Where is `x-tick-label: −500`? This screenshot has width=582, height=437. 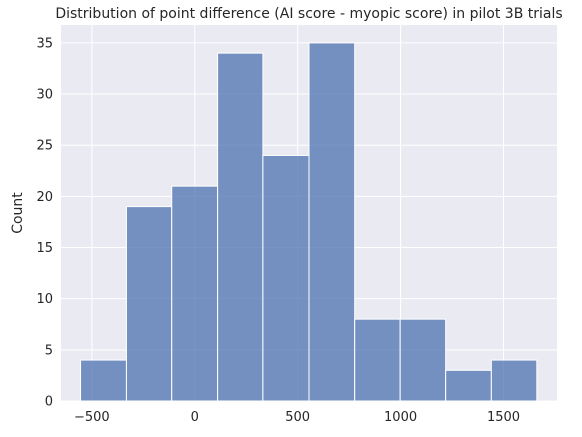
x-tick-label: −500 is located at coordinates (92, 417).